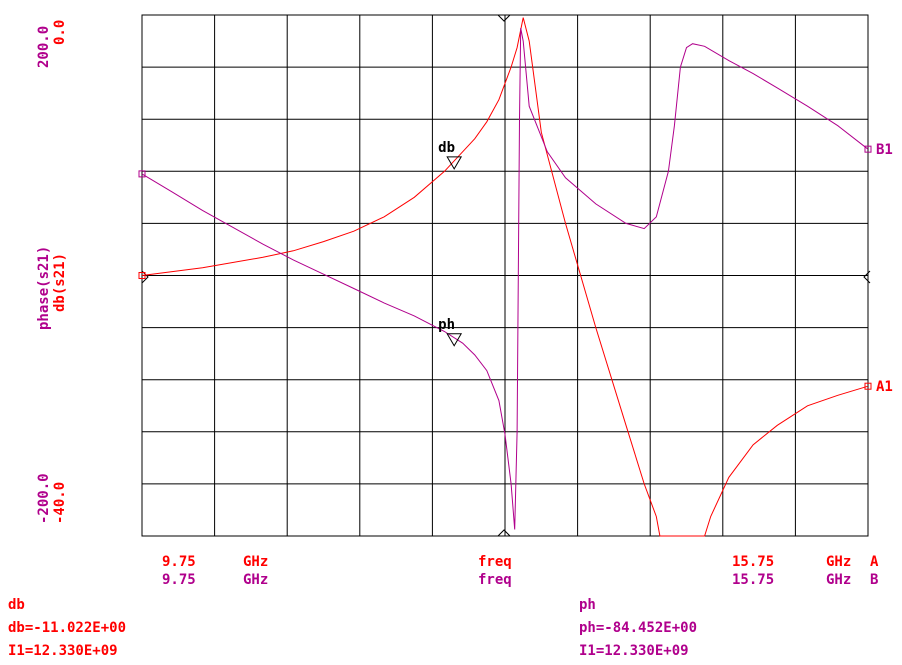 This screenshot has height=665, width=902. Describe the element at coordinates (63, 651) in the screenshot. I see `readout-db-freq: I1=12.330E+09` at that location.